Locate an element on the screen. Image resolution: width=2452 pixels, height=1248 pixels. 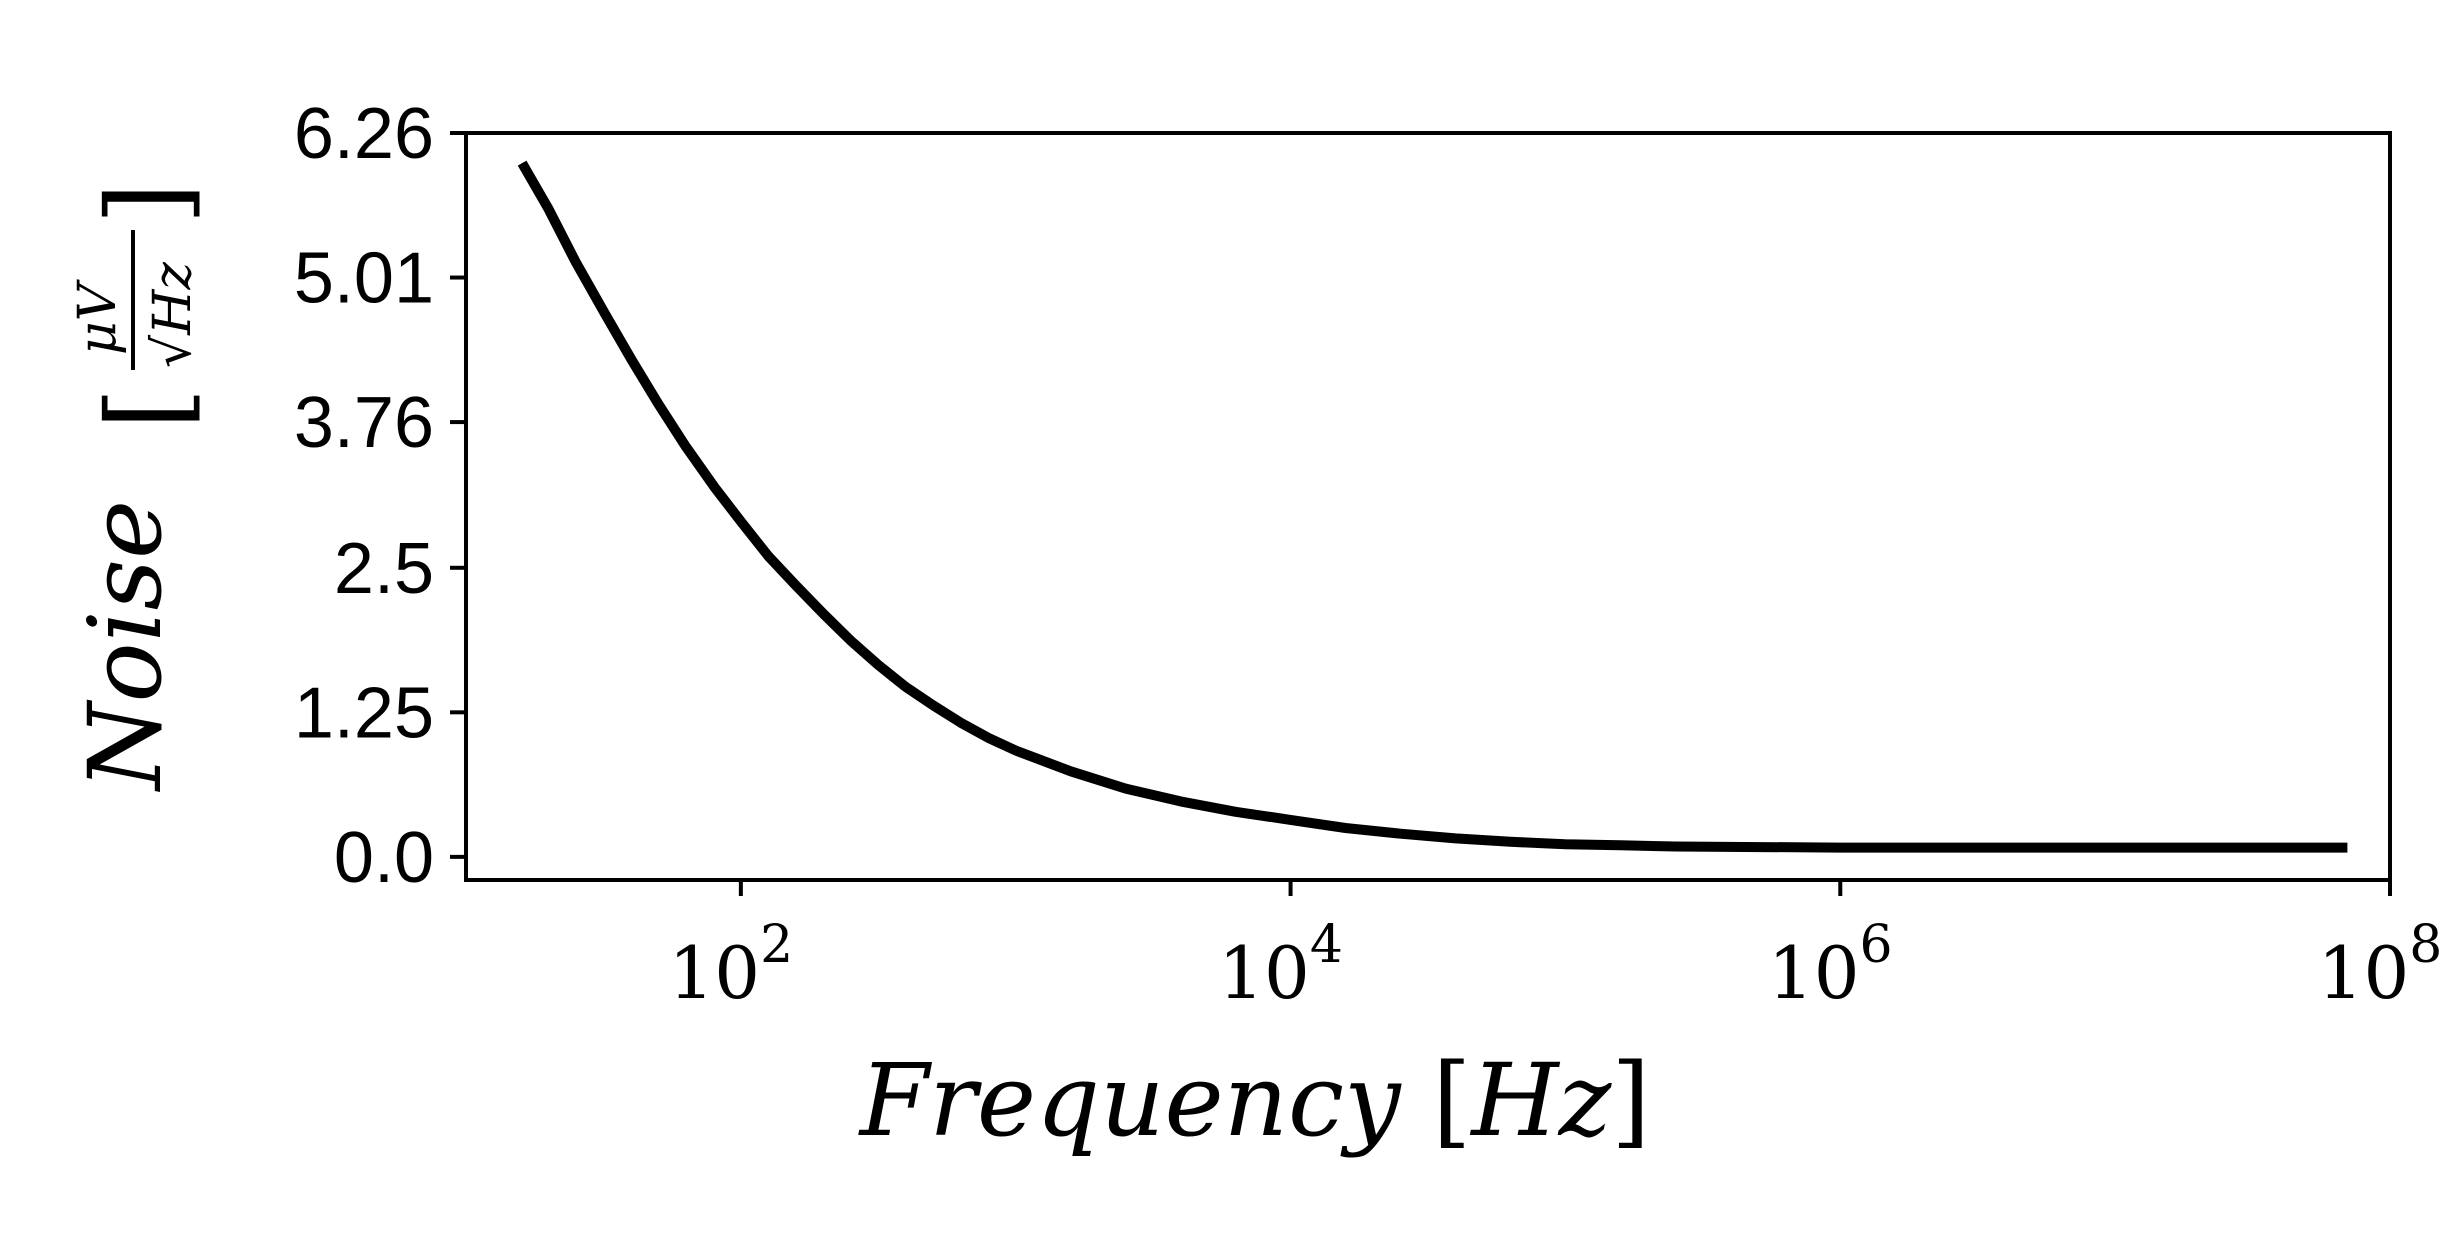
y-tick-label-0: 0.0 is located at coordinates (384, 858).